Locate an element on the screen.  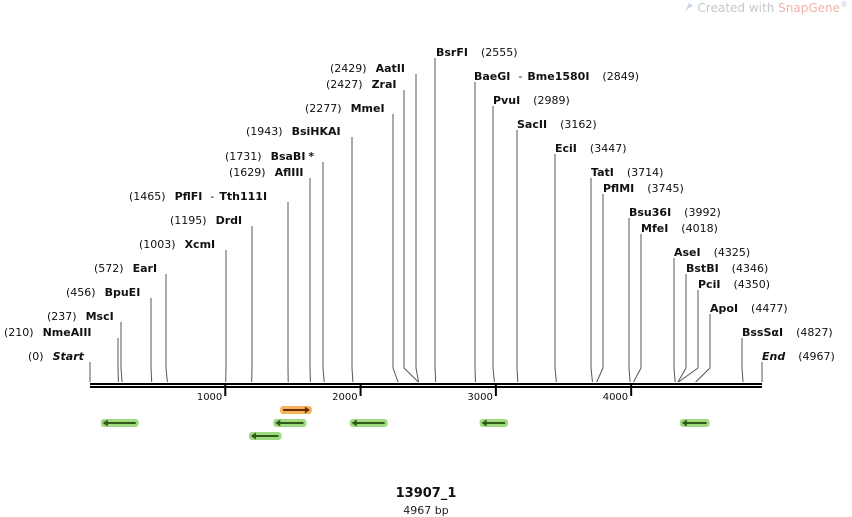
dna-backbone is located at coordinates (426, 385).